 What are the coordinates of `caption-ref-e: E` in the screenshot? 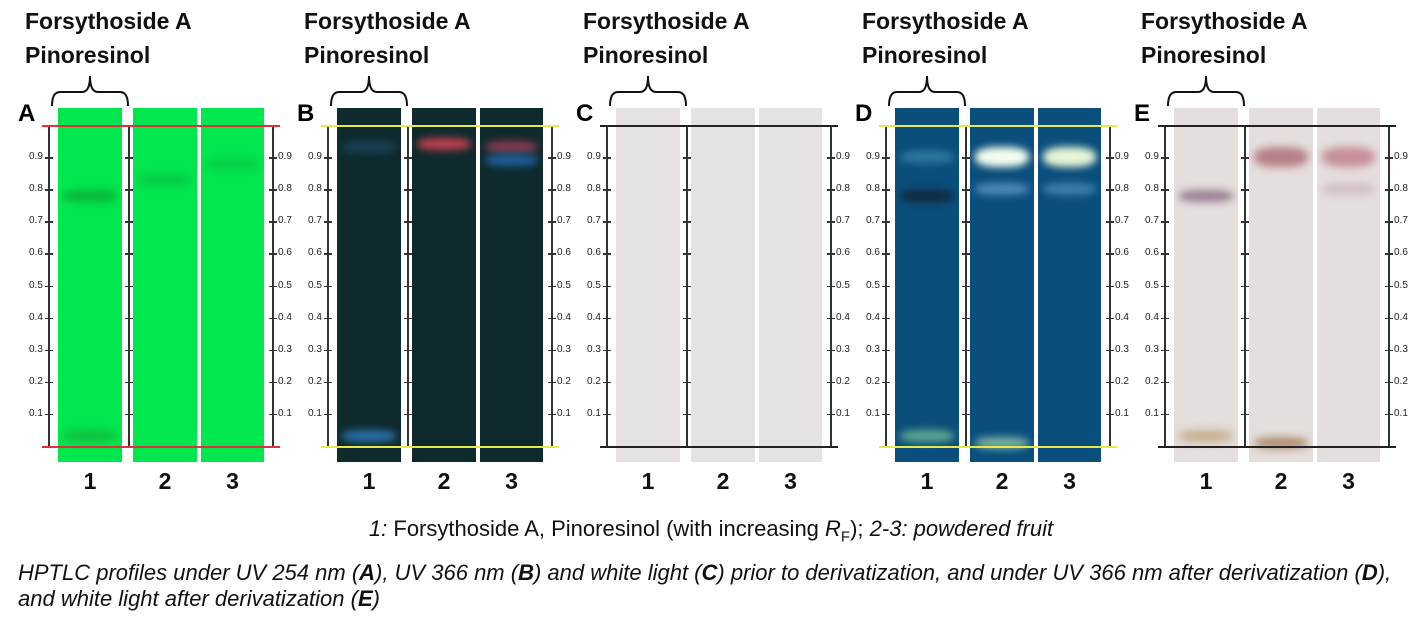 It's located at (365, 598).